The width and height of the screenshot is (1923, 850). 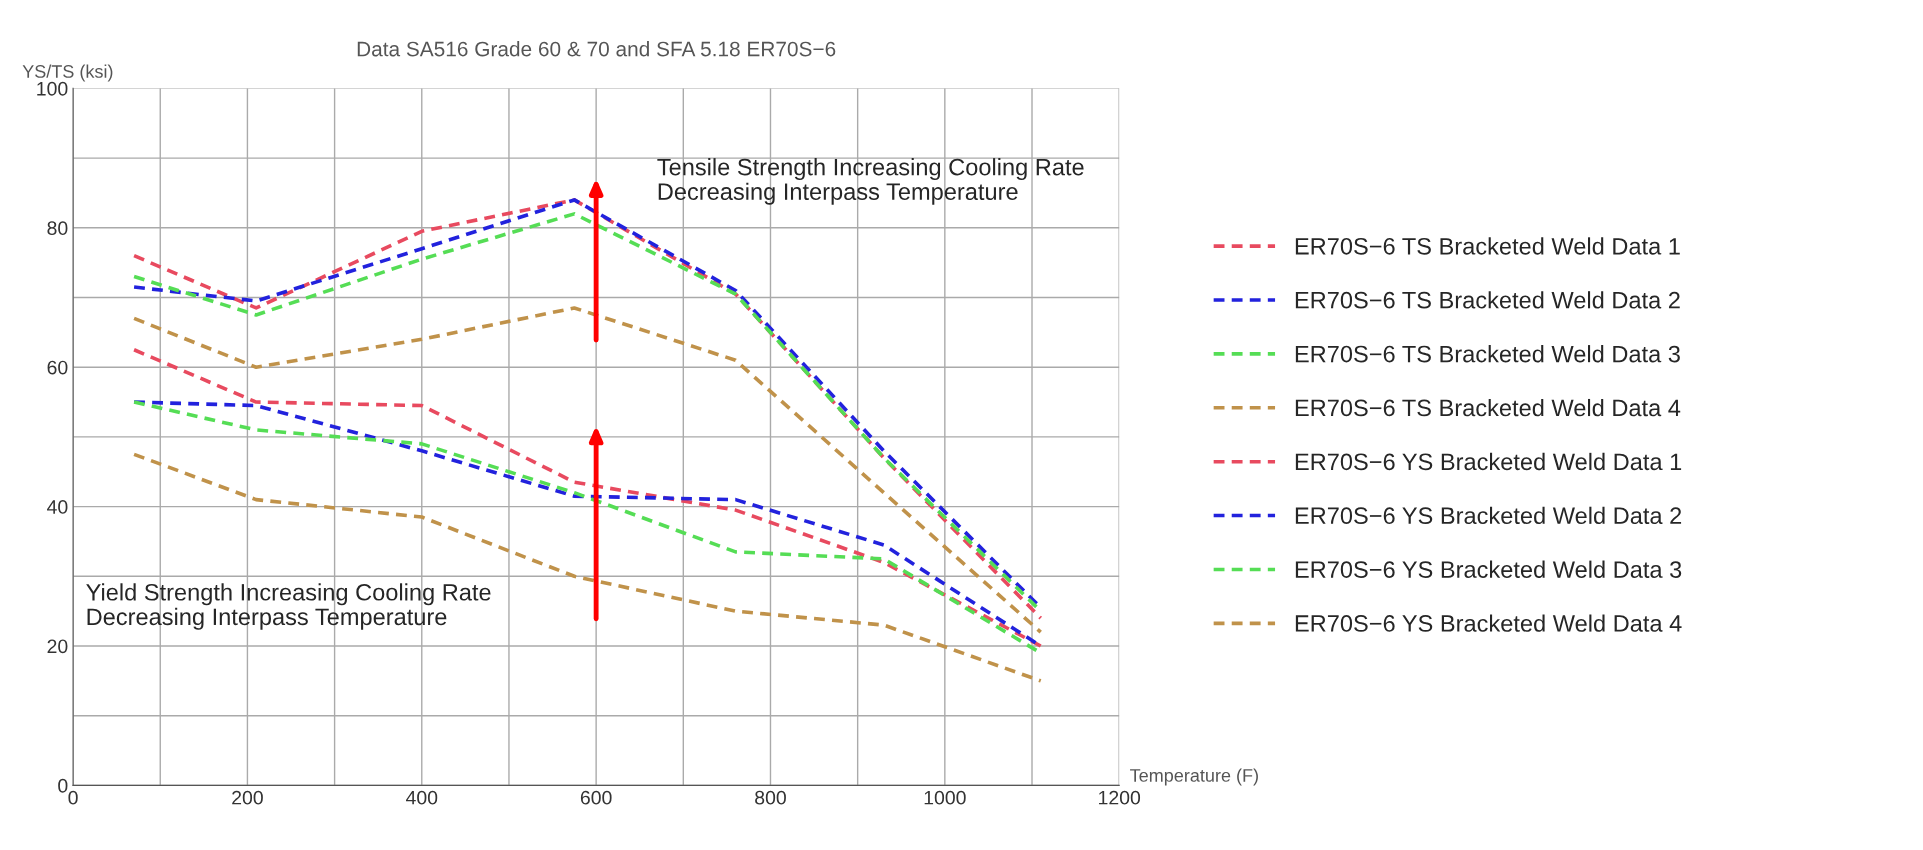 I want to click on x-tick-label: 0, so click(x=73, y=797).